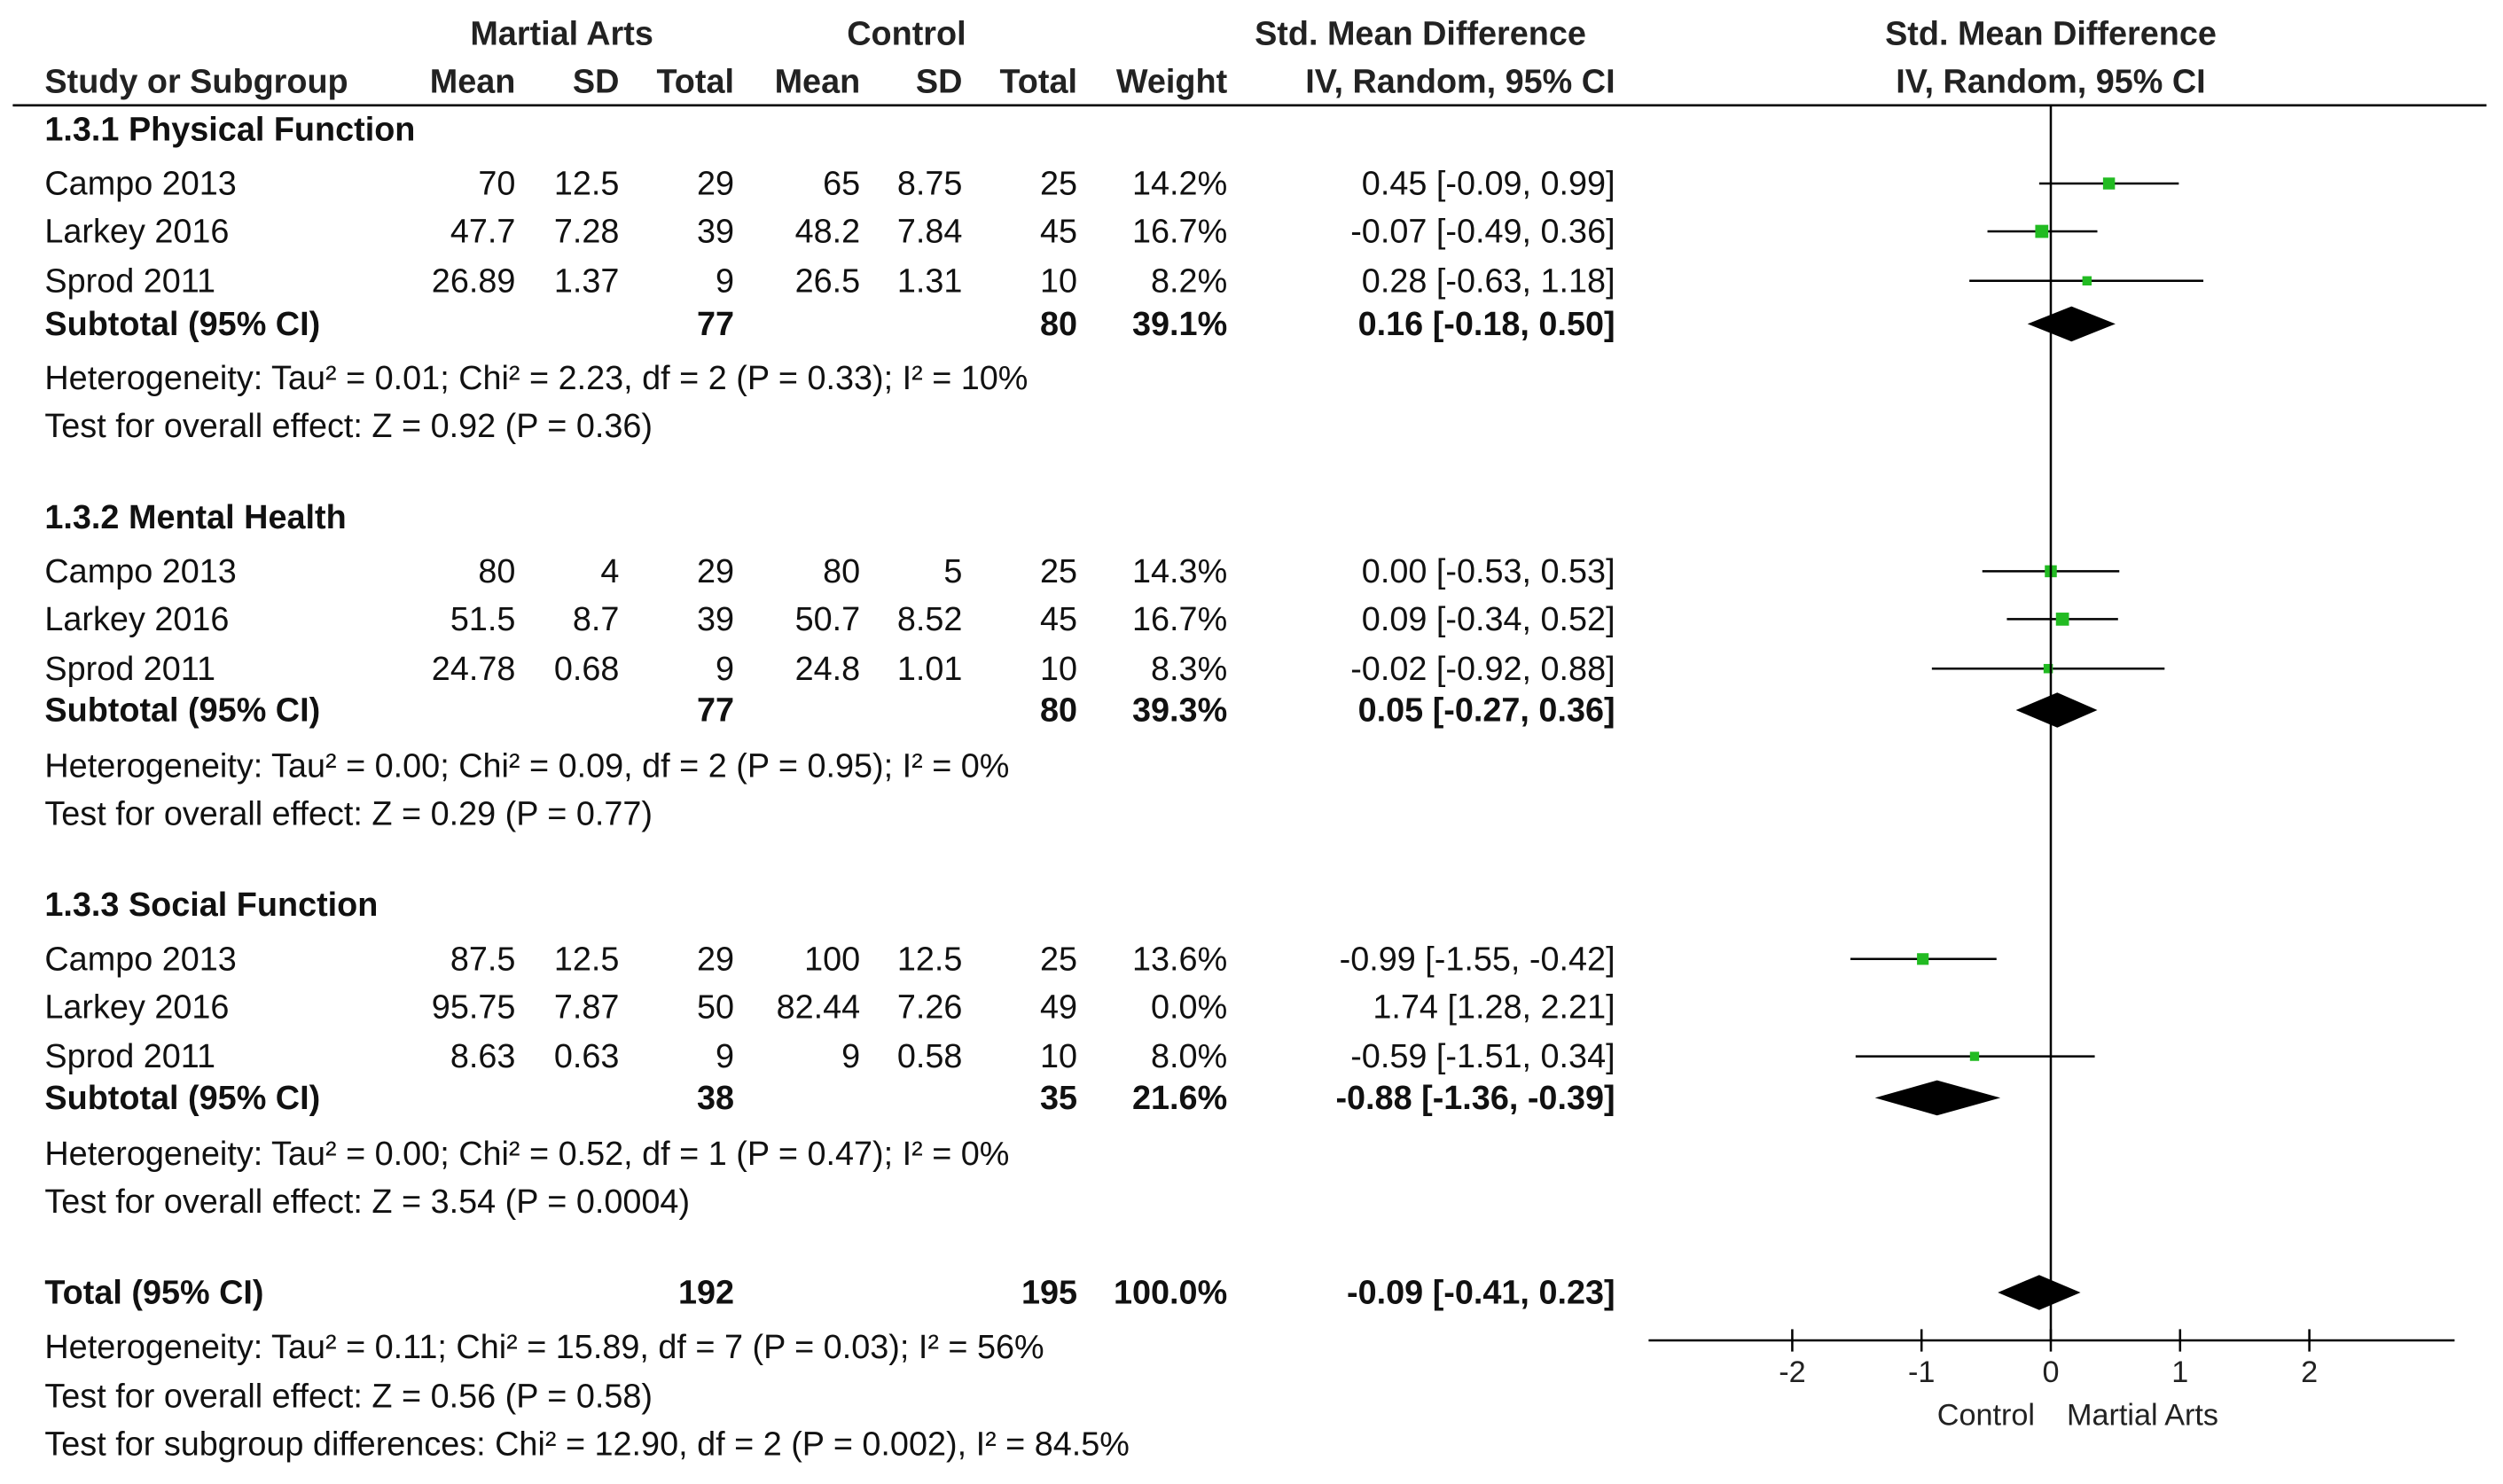  What do you see at coordinates (561, 33) in the screenshot?
I see `header-group-martial-arts: Martial Arts` at bounding box center [561, 33].